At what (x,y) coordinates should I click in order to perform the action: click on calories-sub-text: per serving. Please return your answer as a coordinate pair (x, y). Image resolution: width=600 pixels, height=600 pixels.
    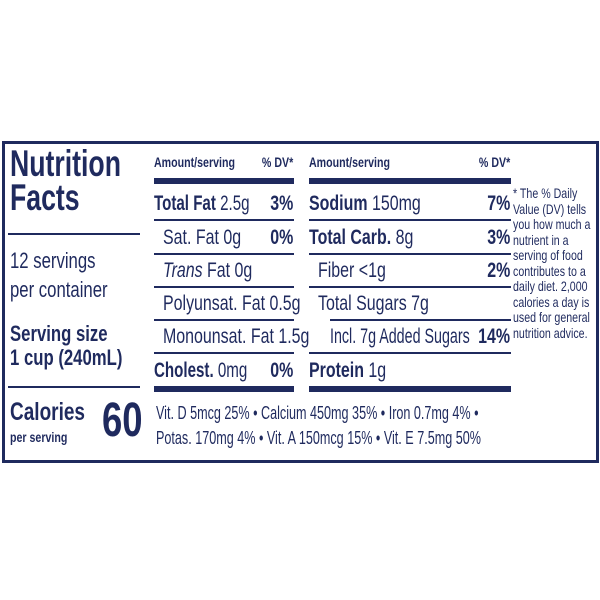
    Looking at the image, I should click on (39, 437).